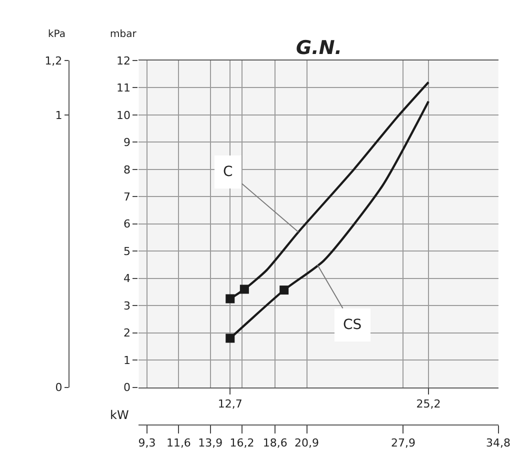  Describe the element at coordinates (352, 325) in the screenshot. I see `annotation: CS` at that location.